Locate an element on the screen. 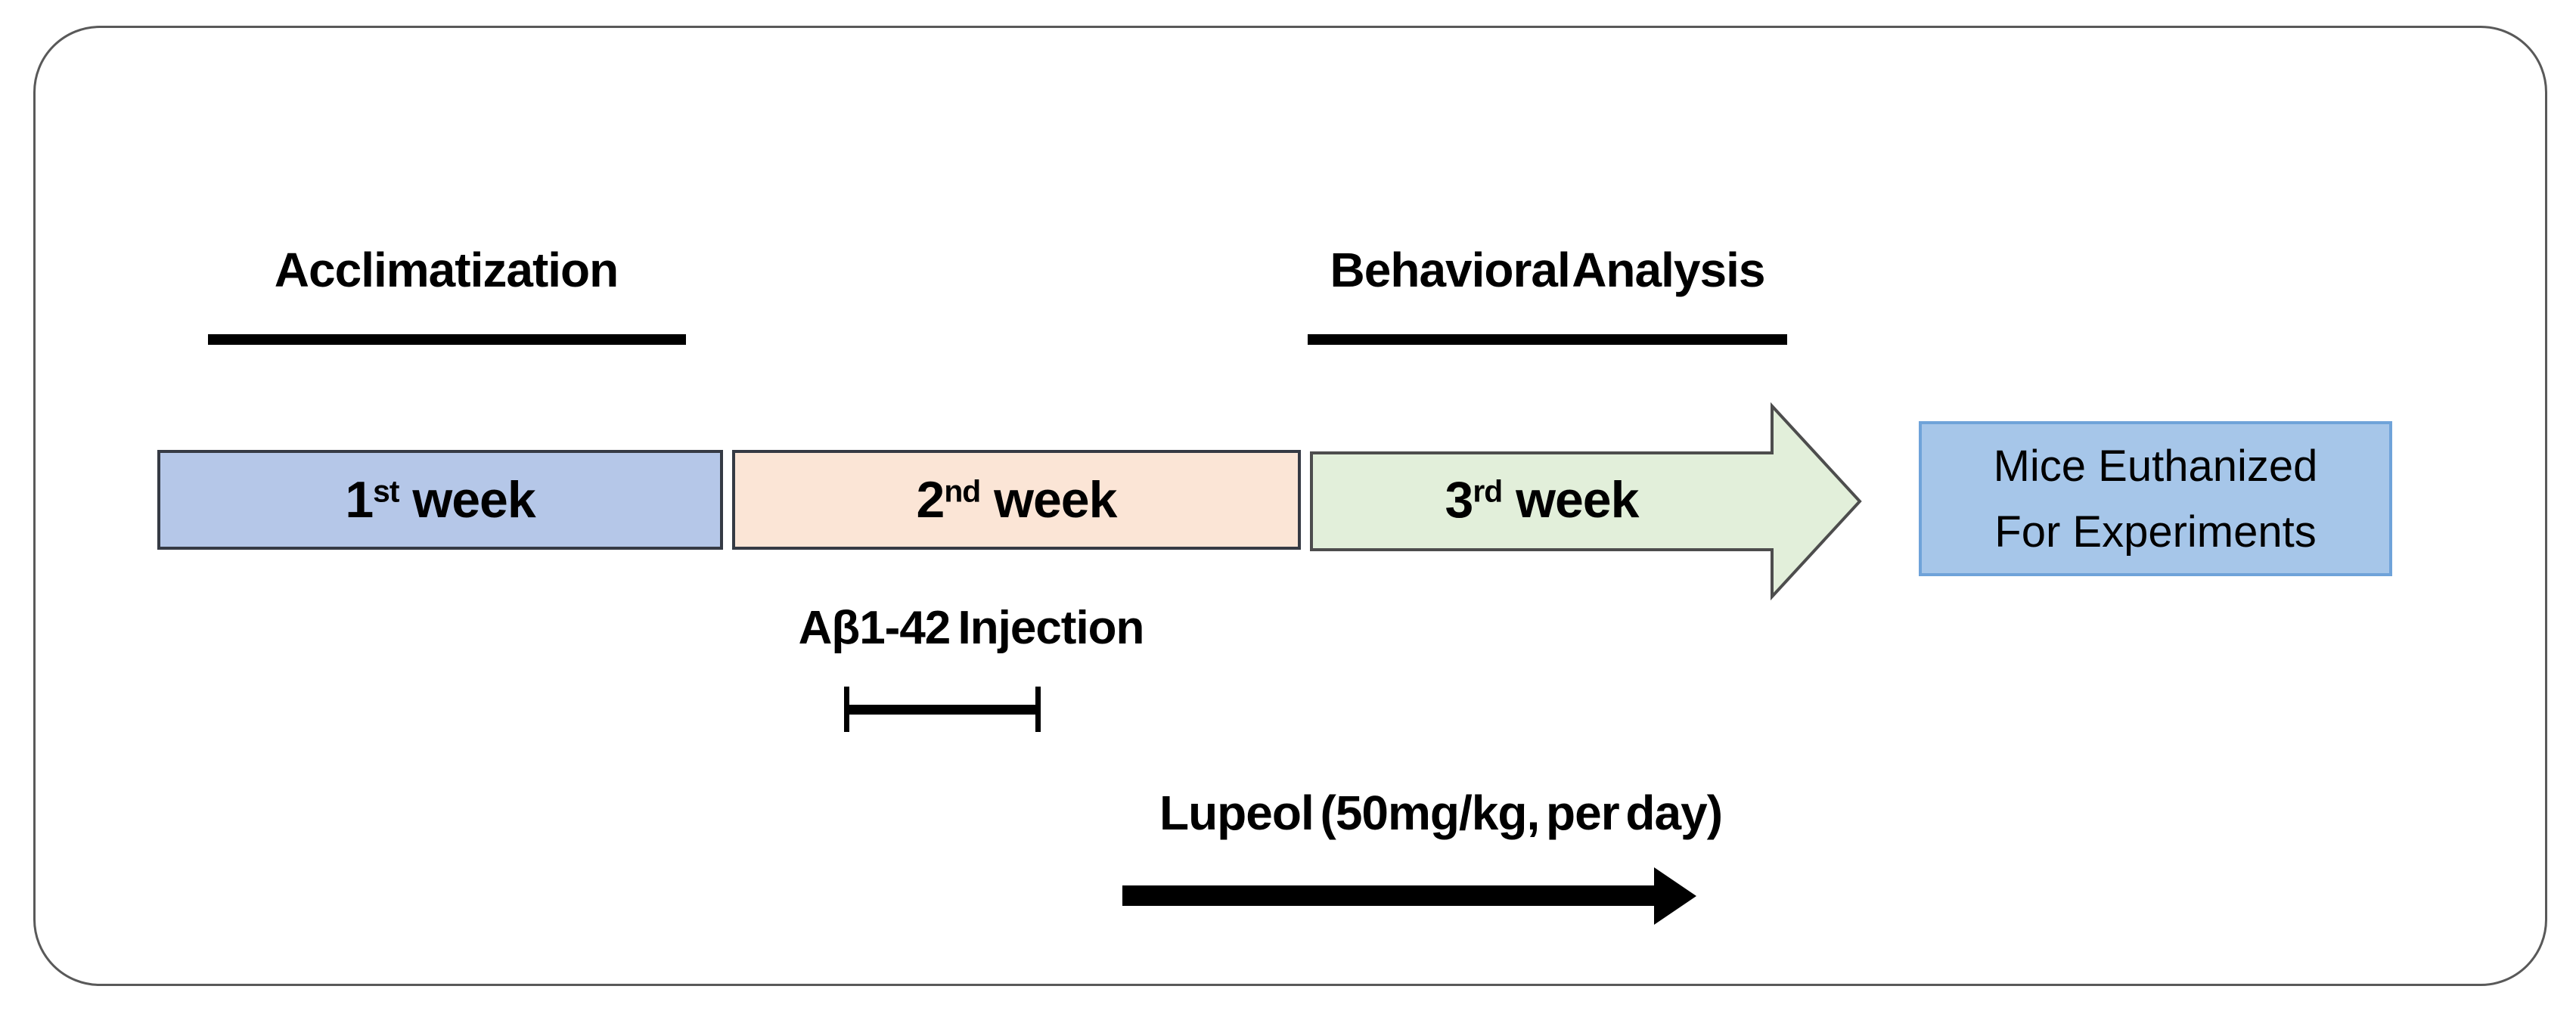 The height and width of the screenshot is (1014, 2576). lupeol-label: Lupeol (50mg/kg, per day) is located at coordinates (1441, 813).